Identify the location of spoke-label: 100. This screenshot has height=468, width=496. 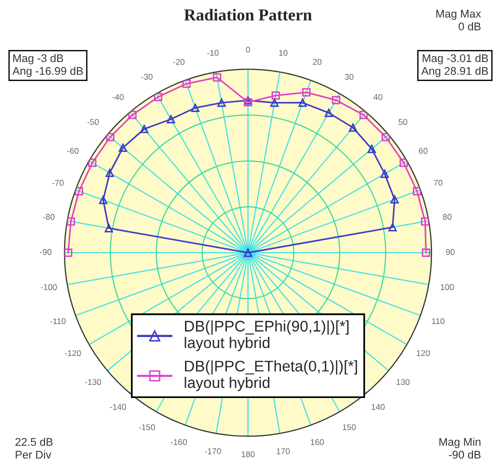
(447, 287).